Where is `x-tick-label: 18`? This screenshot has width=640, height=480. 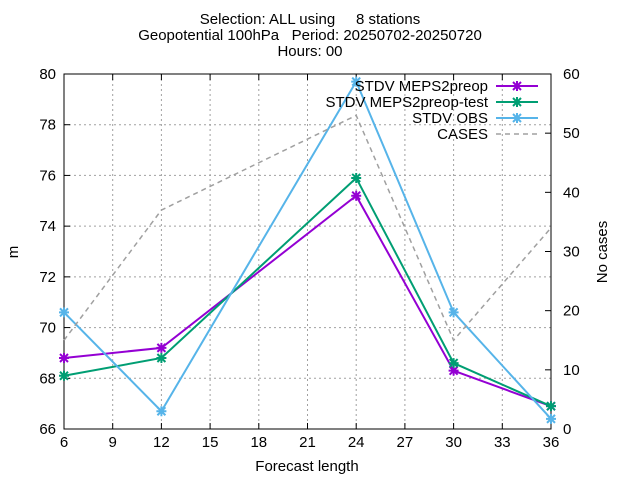
x-tick-label: 18 is located at coordinates (258, 442).